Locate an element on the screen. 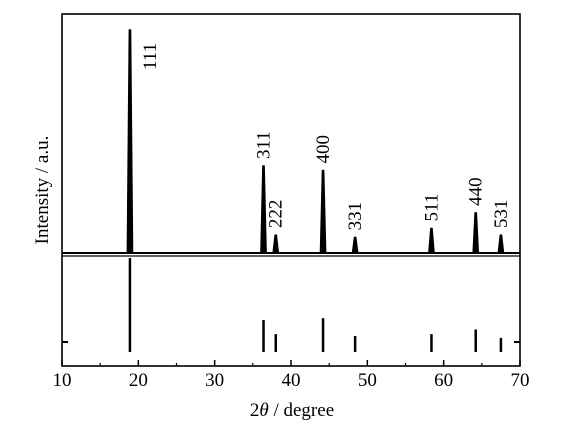 The image size is (570, 429). x-tick-label: 70 is located at coordinates (520, 380).